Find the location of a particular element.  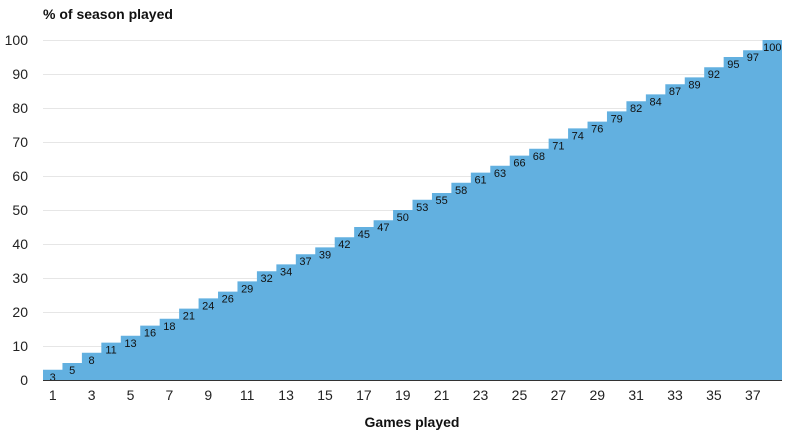

data-label: 50 is located at coordinates (403, 218).